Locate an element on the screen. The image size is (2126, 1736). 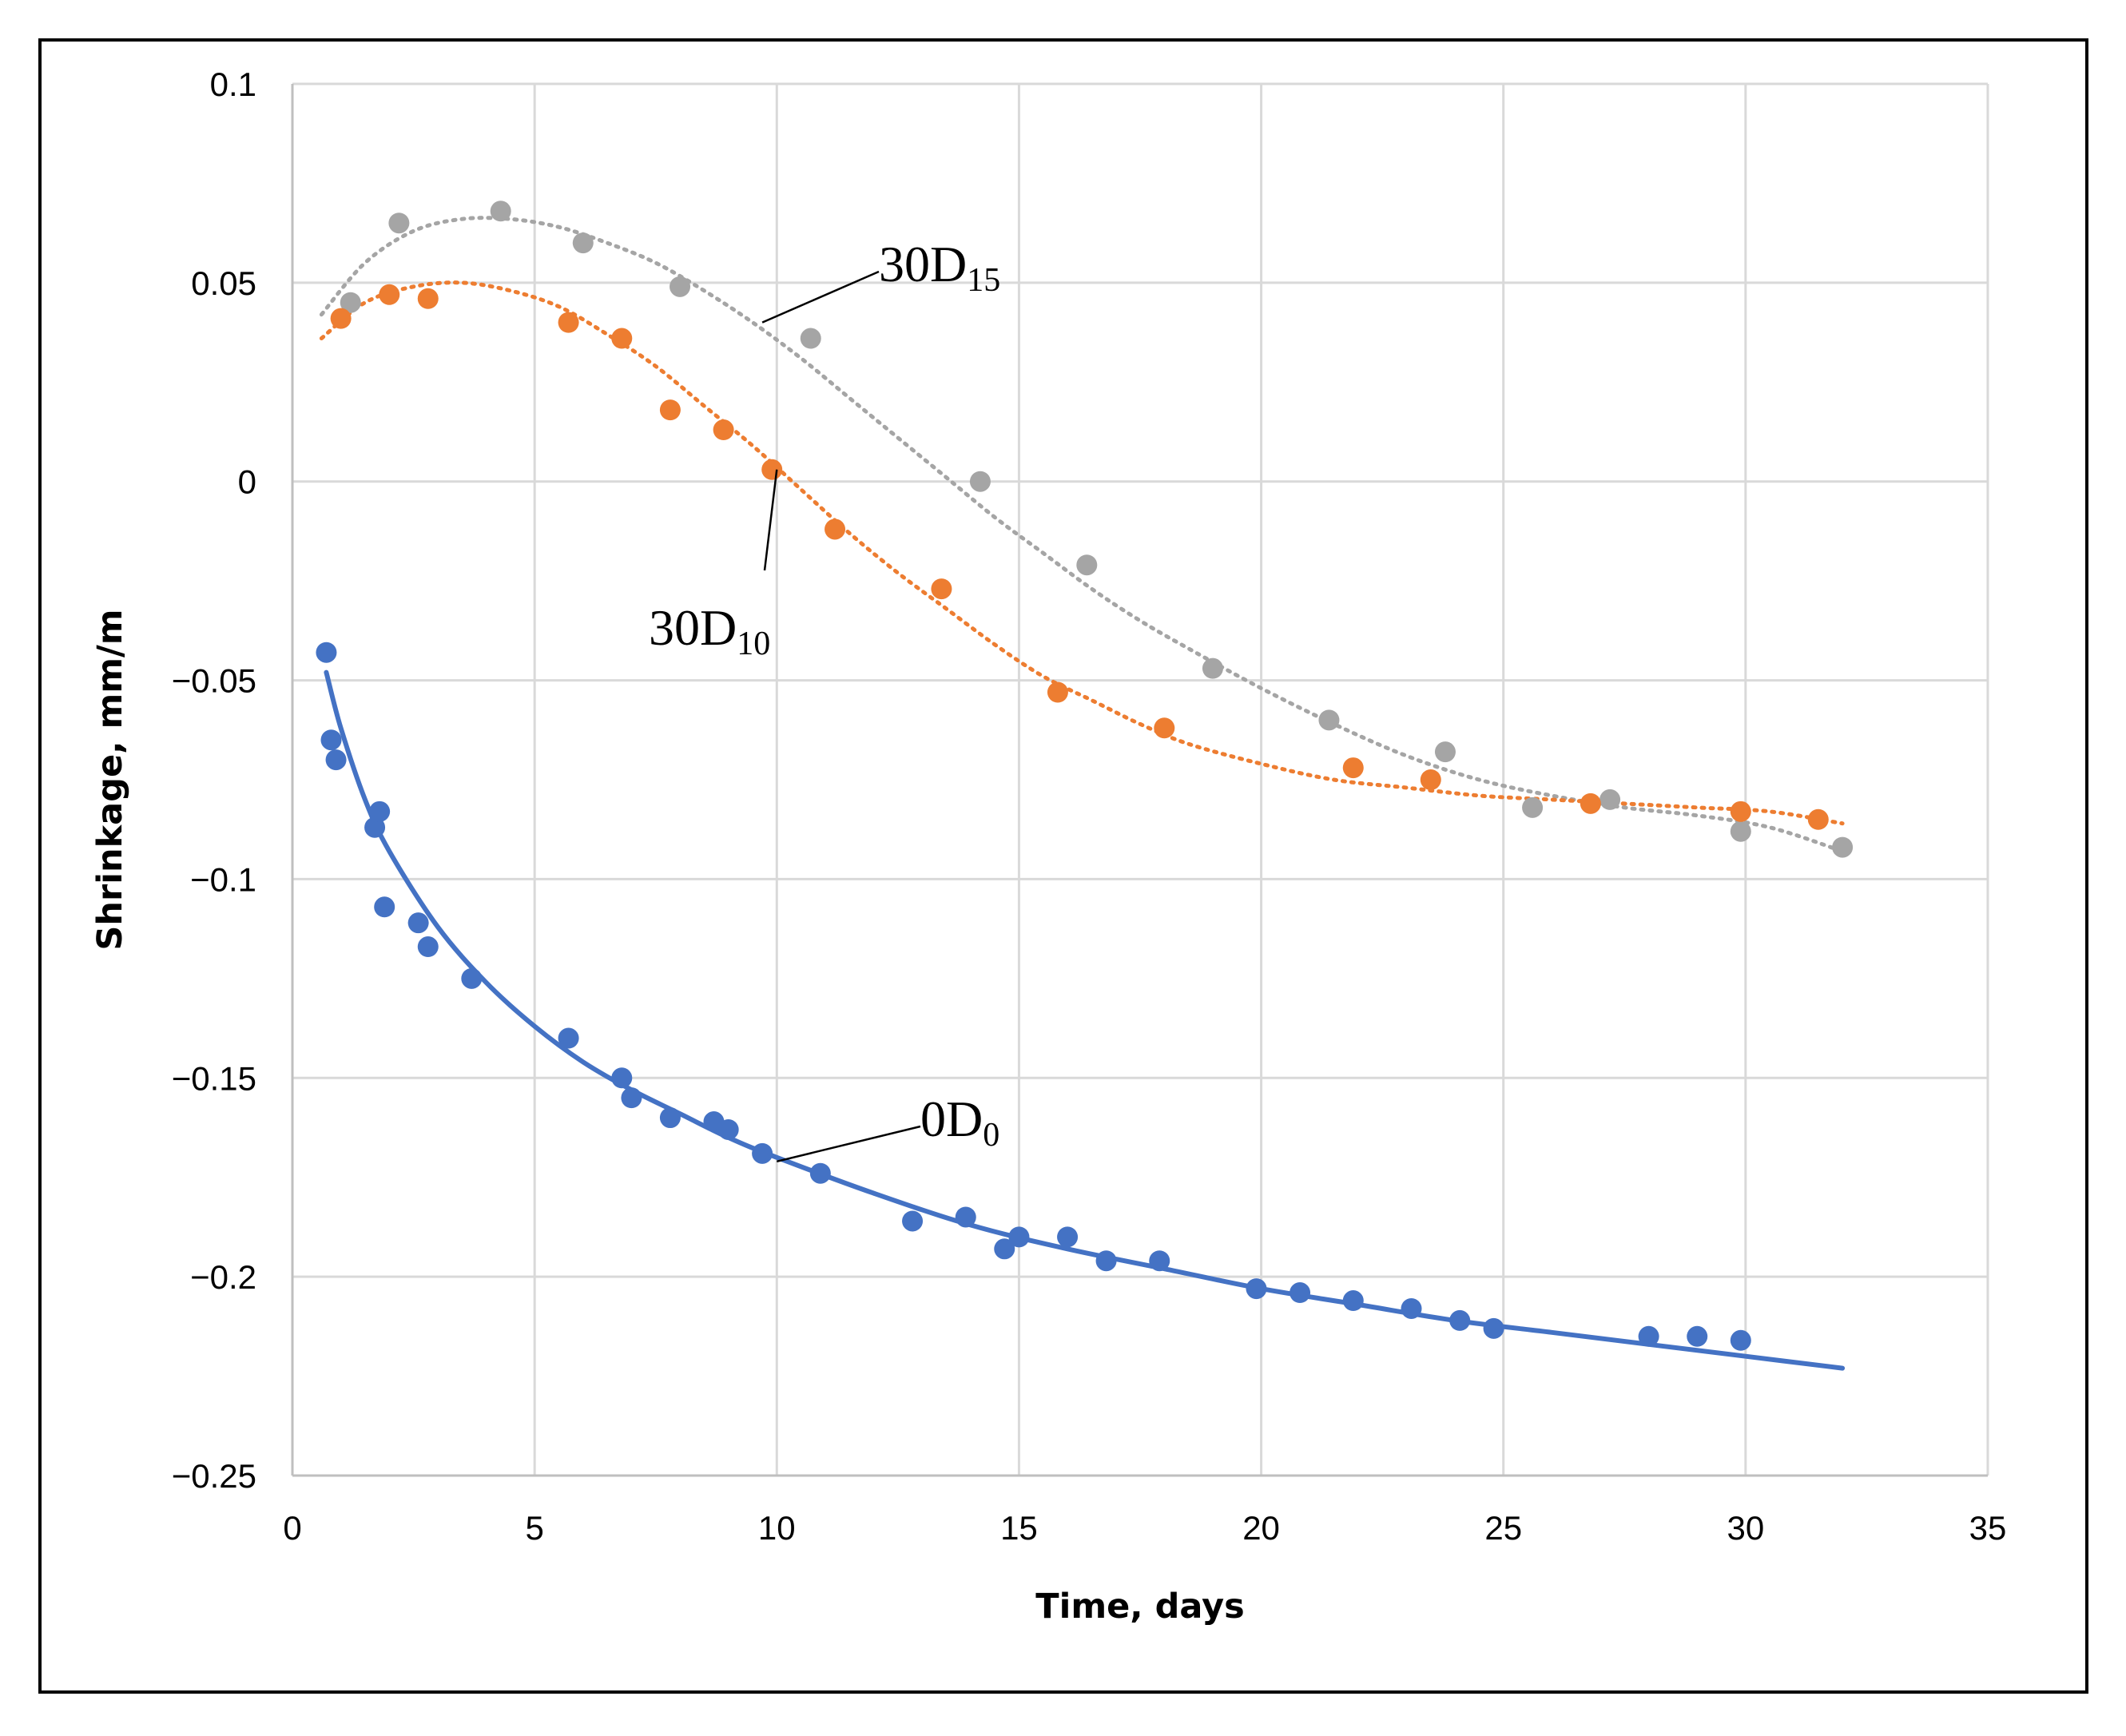
y-axis-title: Shrinkage, mm/m is located at coordinates (110, 779).